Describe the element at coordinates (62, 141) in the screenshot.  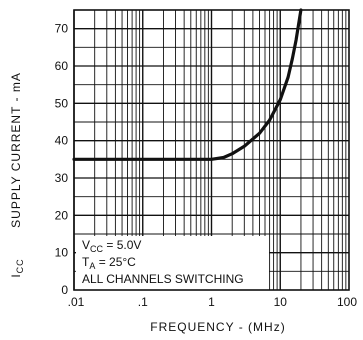
I see `y-tick-label: 40` at that location.